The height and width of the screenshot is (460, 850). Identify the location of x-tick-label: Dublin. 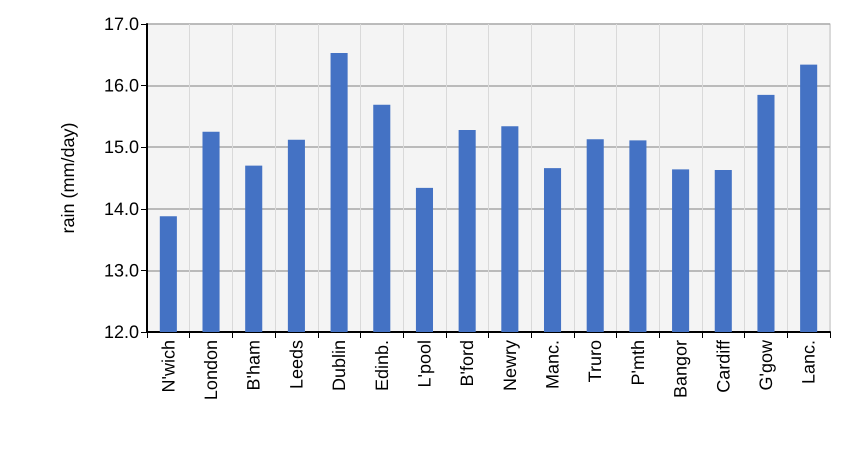
(339, 366).